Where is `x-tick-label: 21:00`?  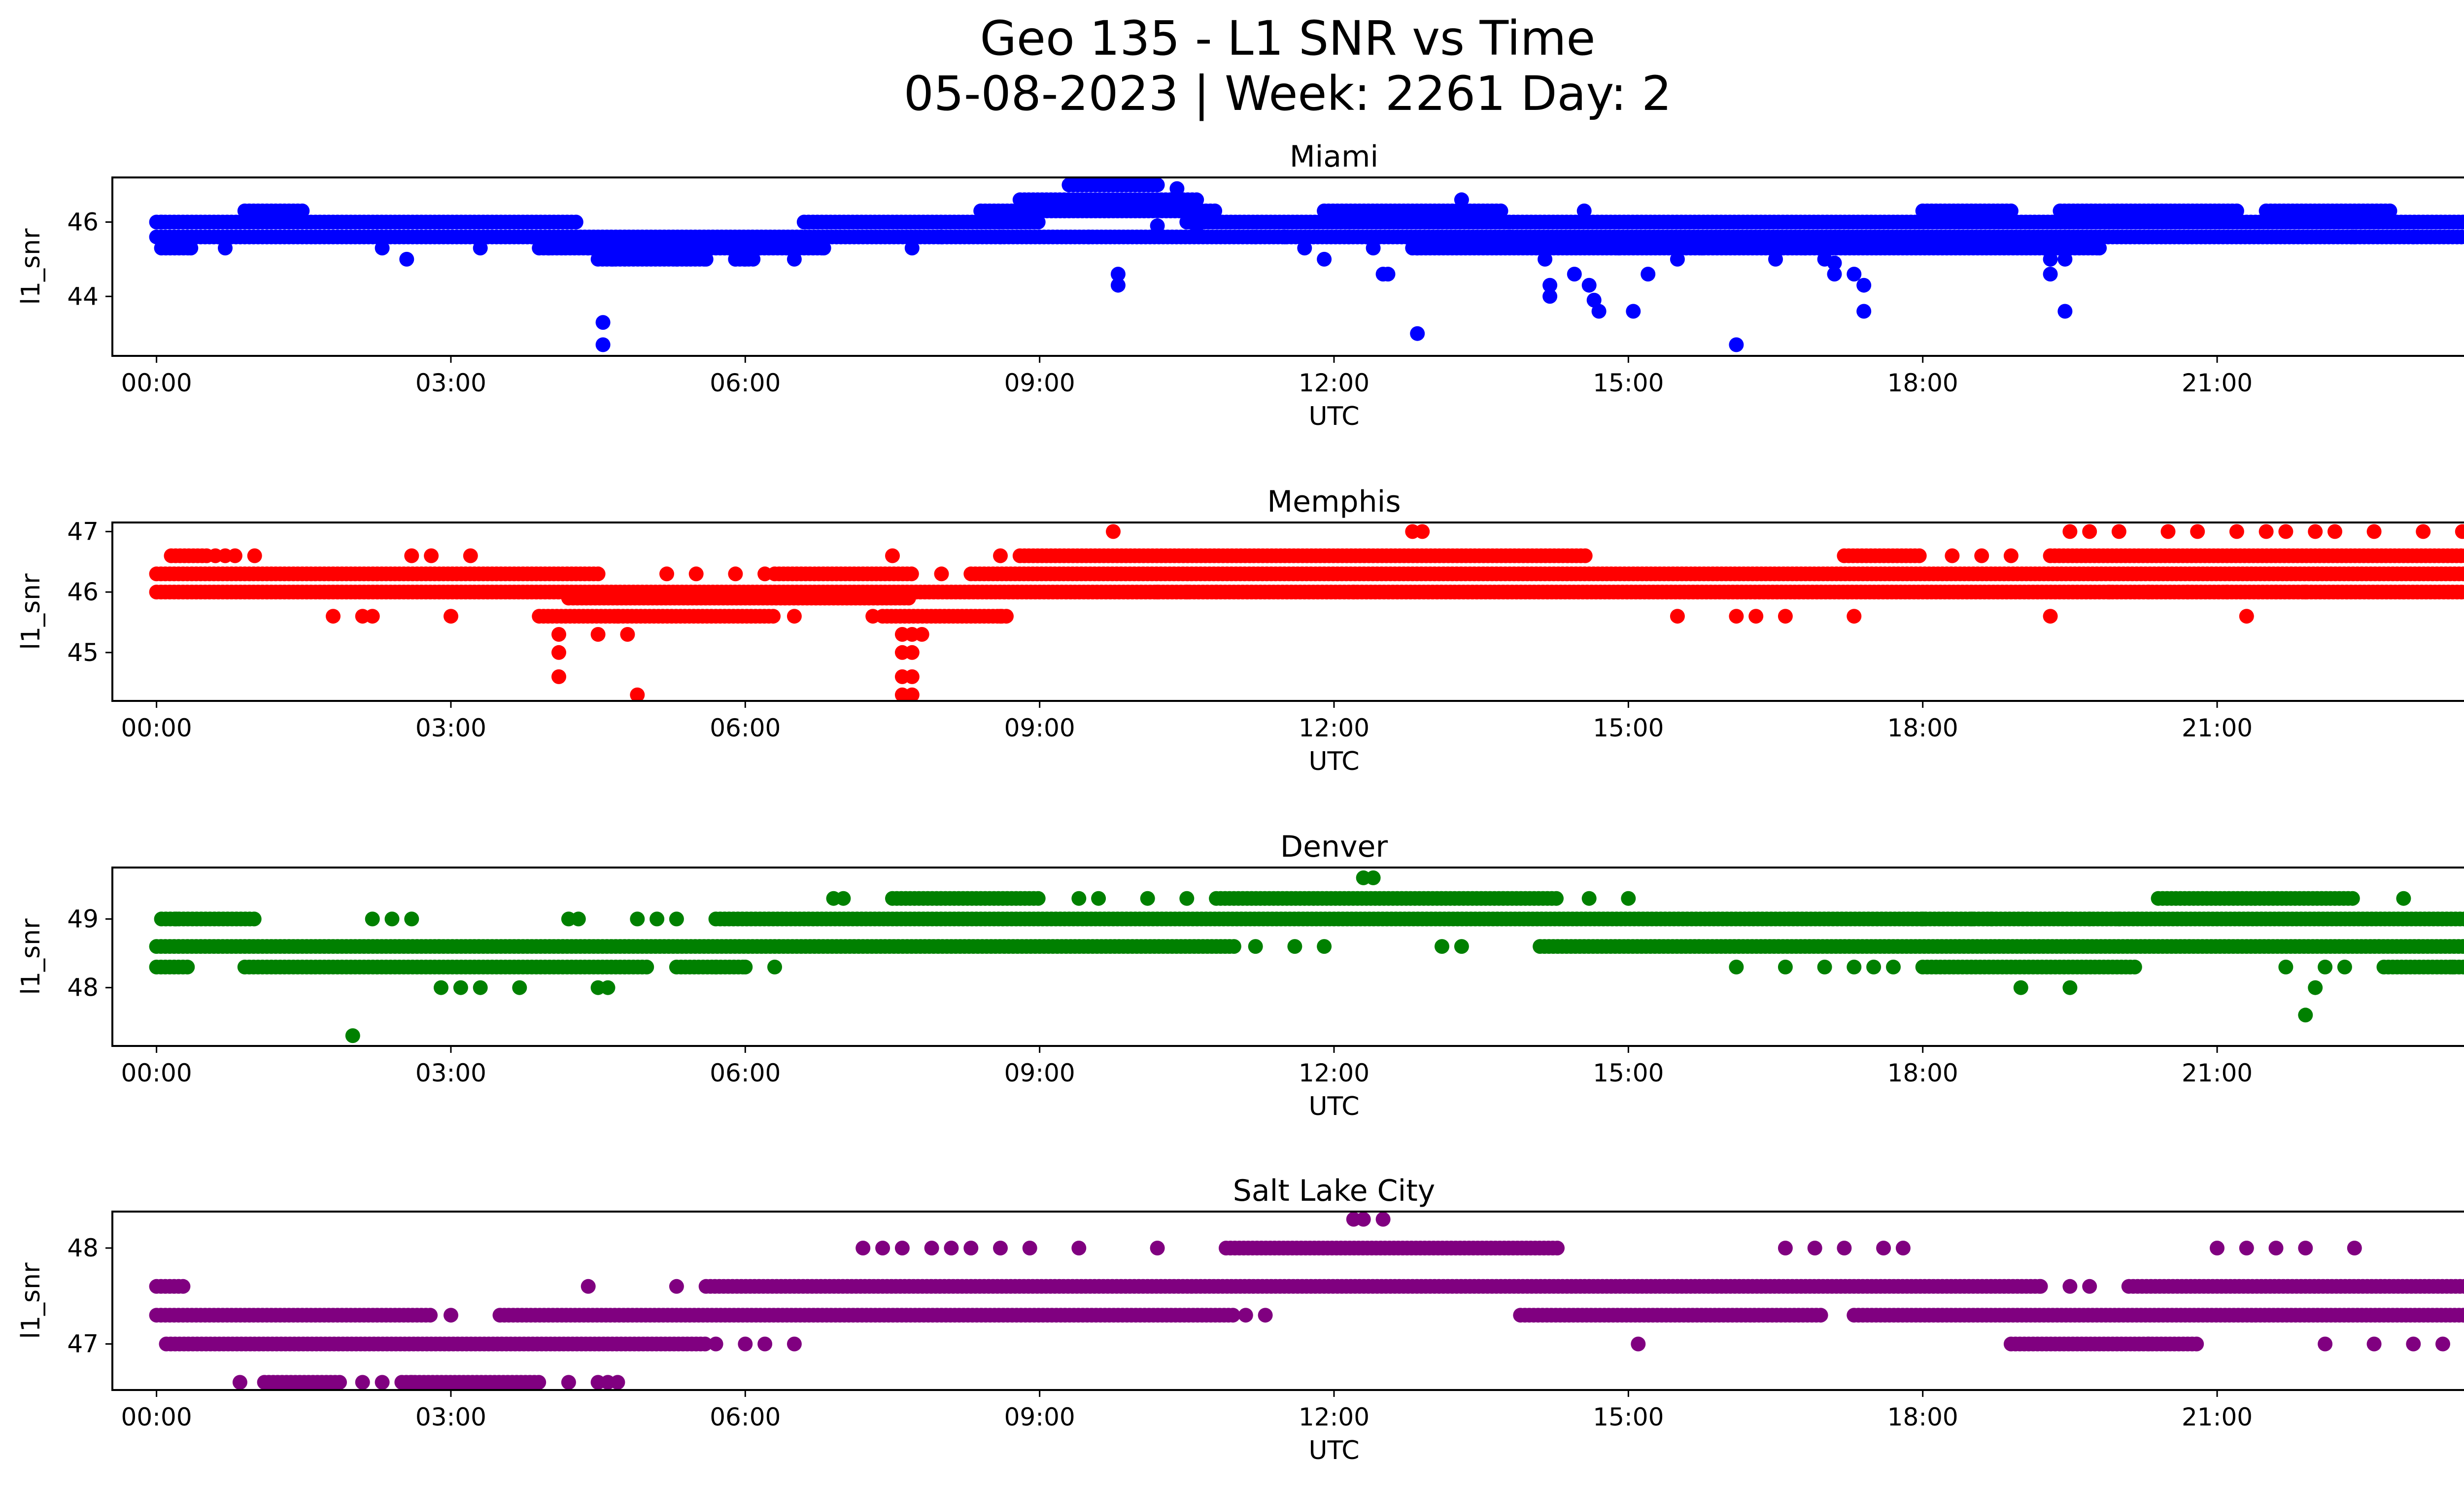
x-tick-label: 21:00 is located at coordinates (2217, 1073).